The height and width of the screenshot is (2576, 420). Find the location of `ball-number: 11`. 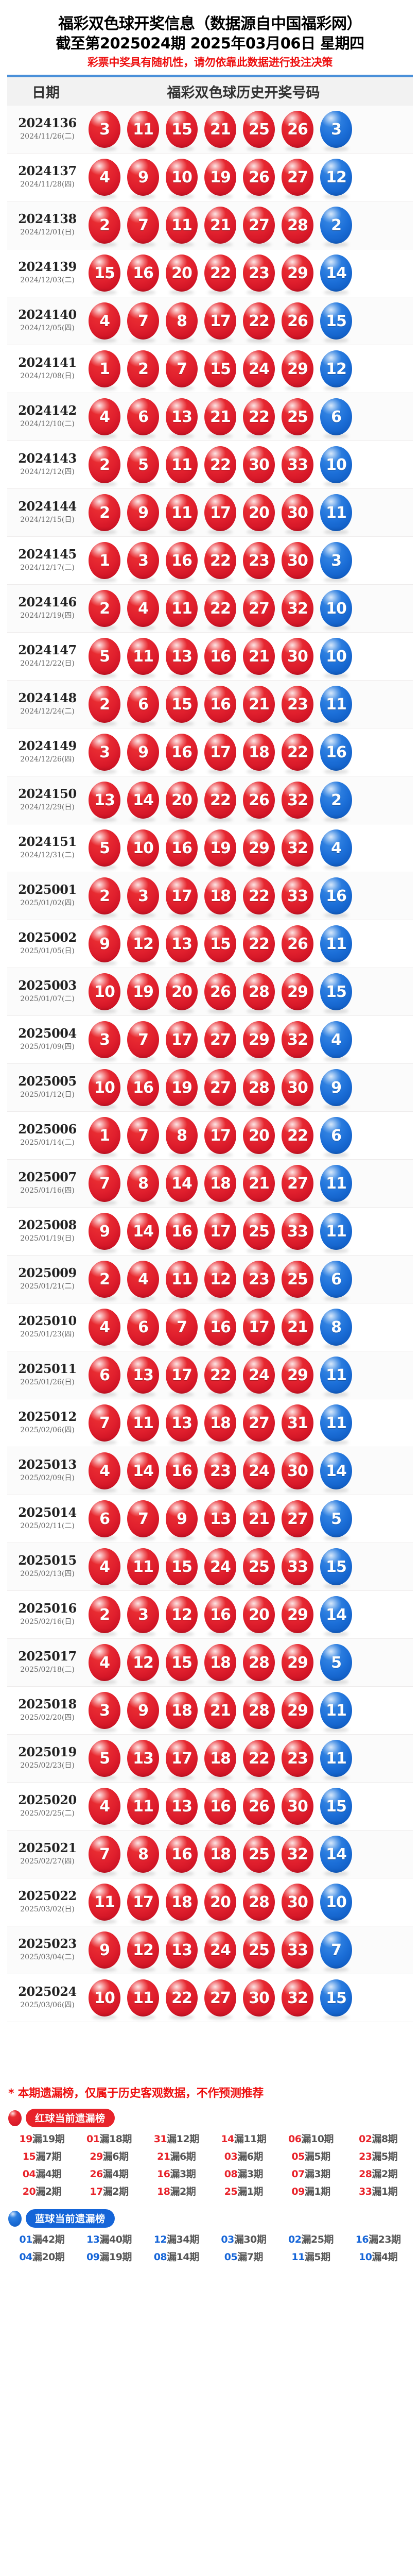

ball-number: 11 is located at coordinates (181, 608).